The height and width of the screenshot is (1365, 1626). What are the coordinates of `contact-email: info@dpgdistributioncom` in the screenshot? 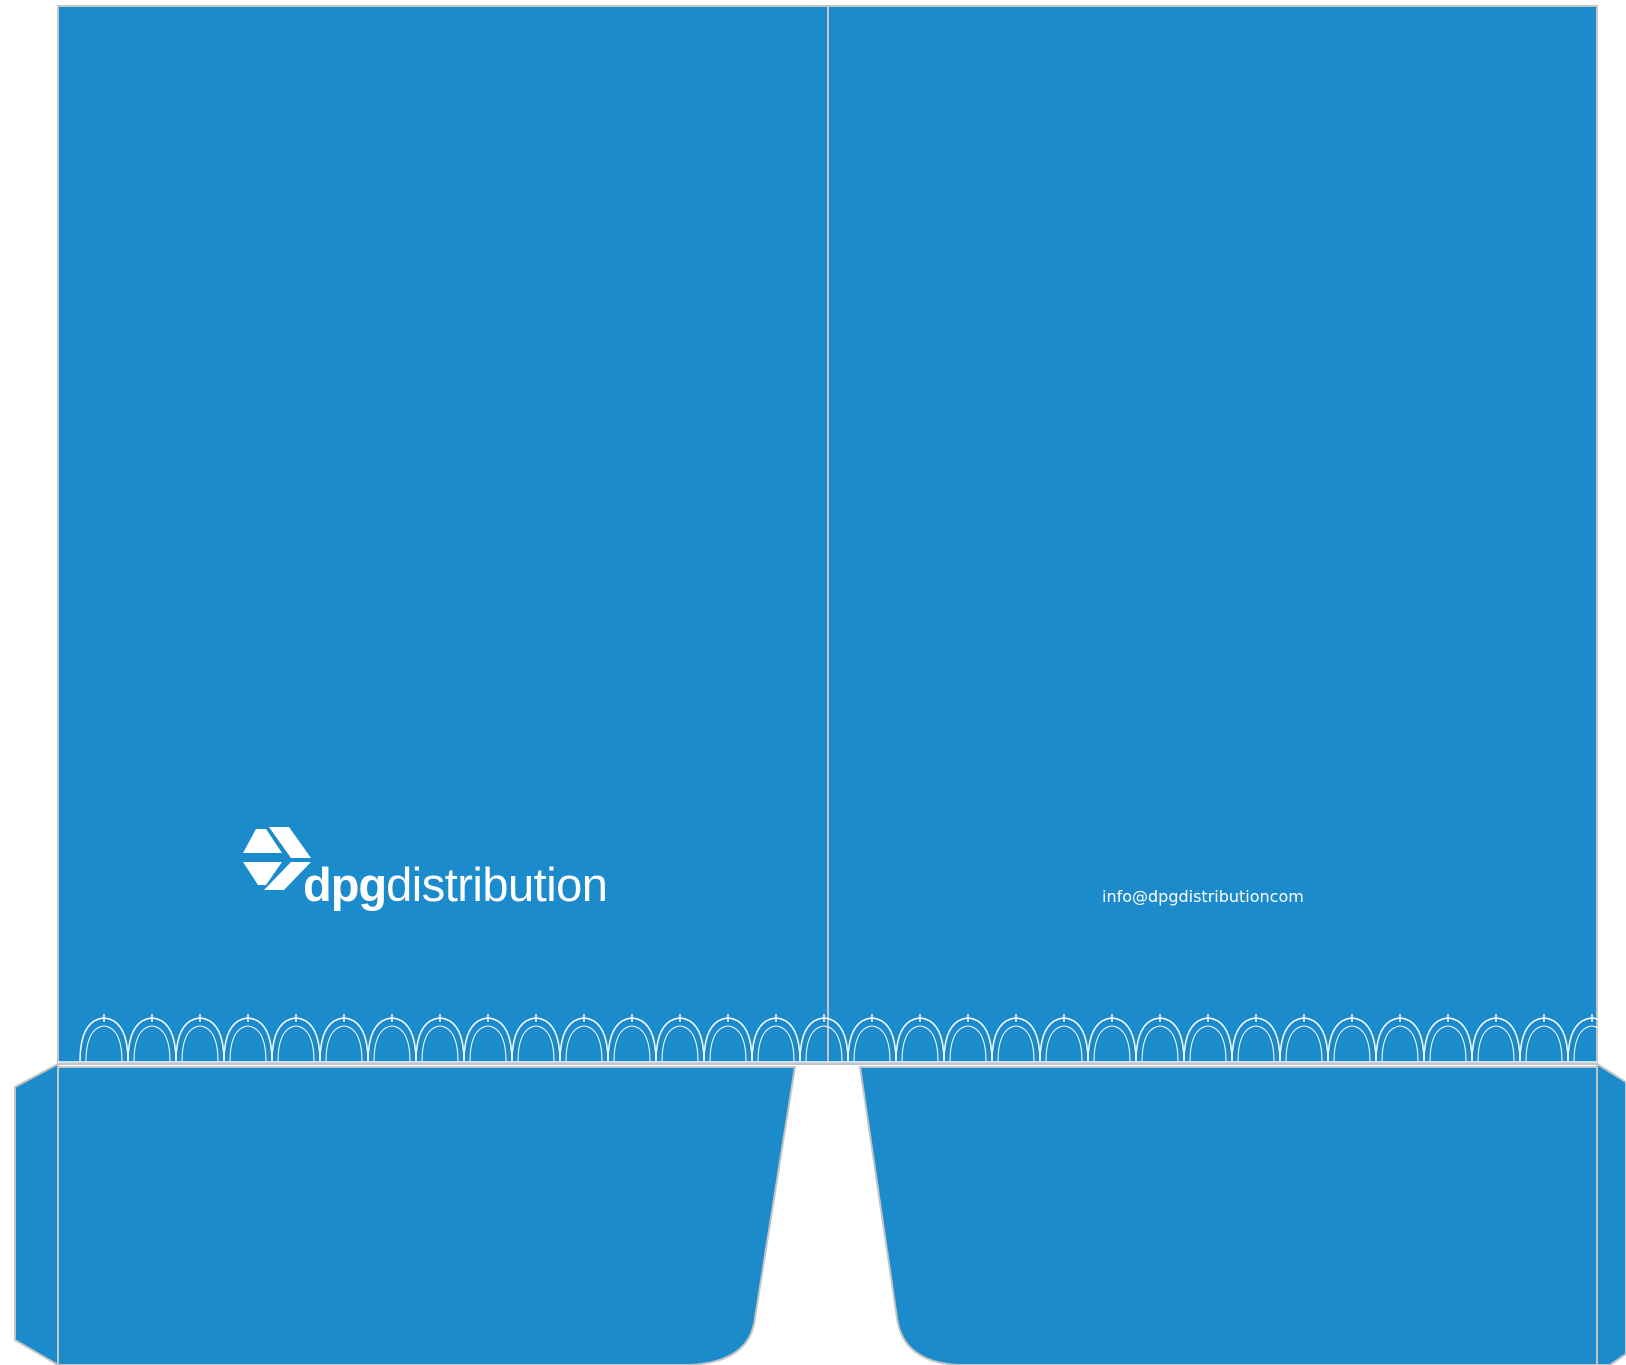 It's located at (1203, 896).